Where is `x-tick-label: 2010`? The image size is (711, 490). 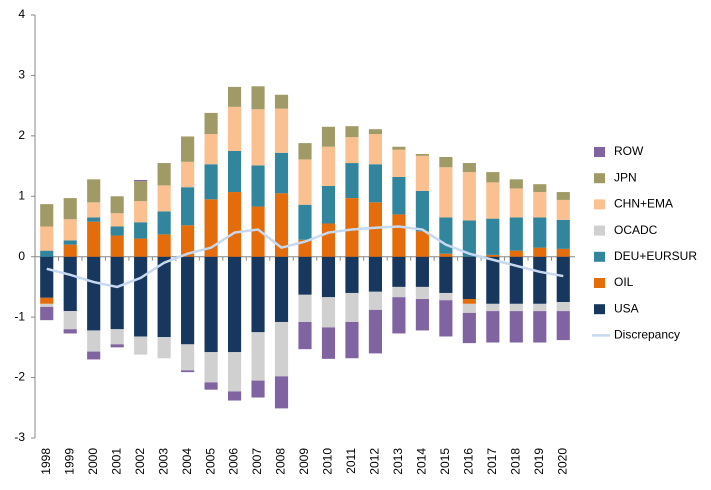
x-tick-label: 2010 is located at coordinates (328, 461).